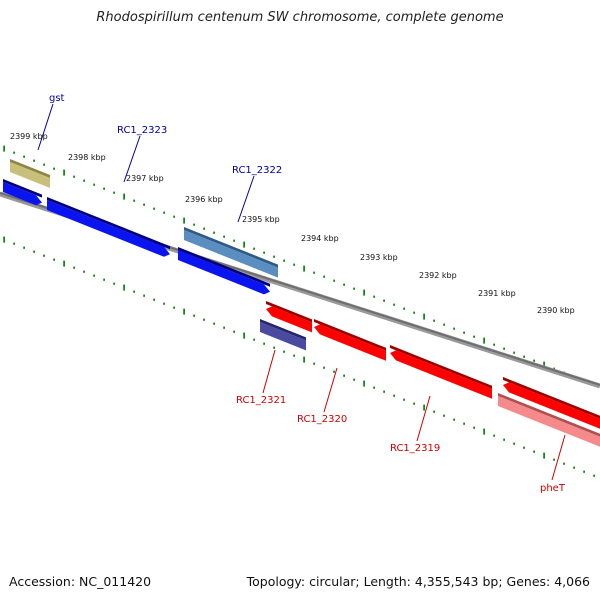 This screenshot has width=600, height=600. Describe the element at coordinates (57, 98) in the screenshot. I see `gene-label: gst` at that location.